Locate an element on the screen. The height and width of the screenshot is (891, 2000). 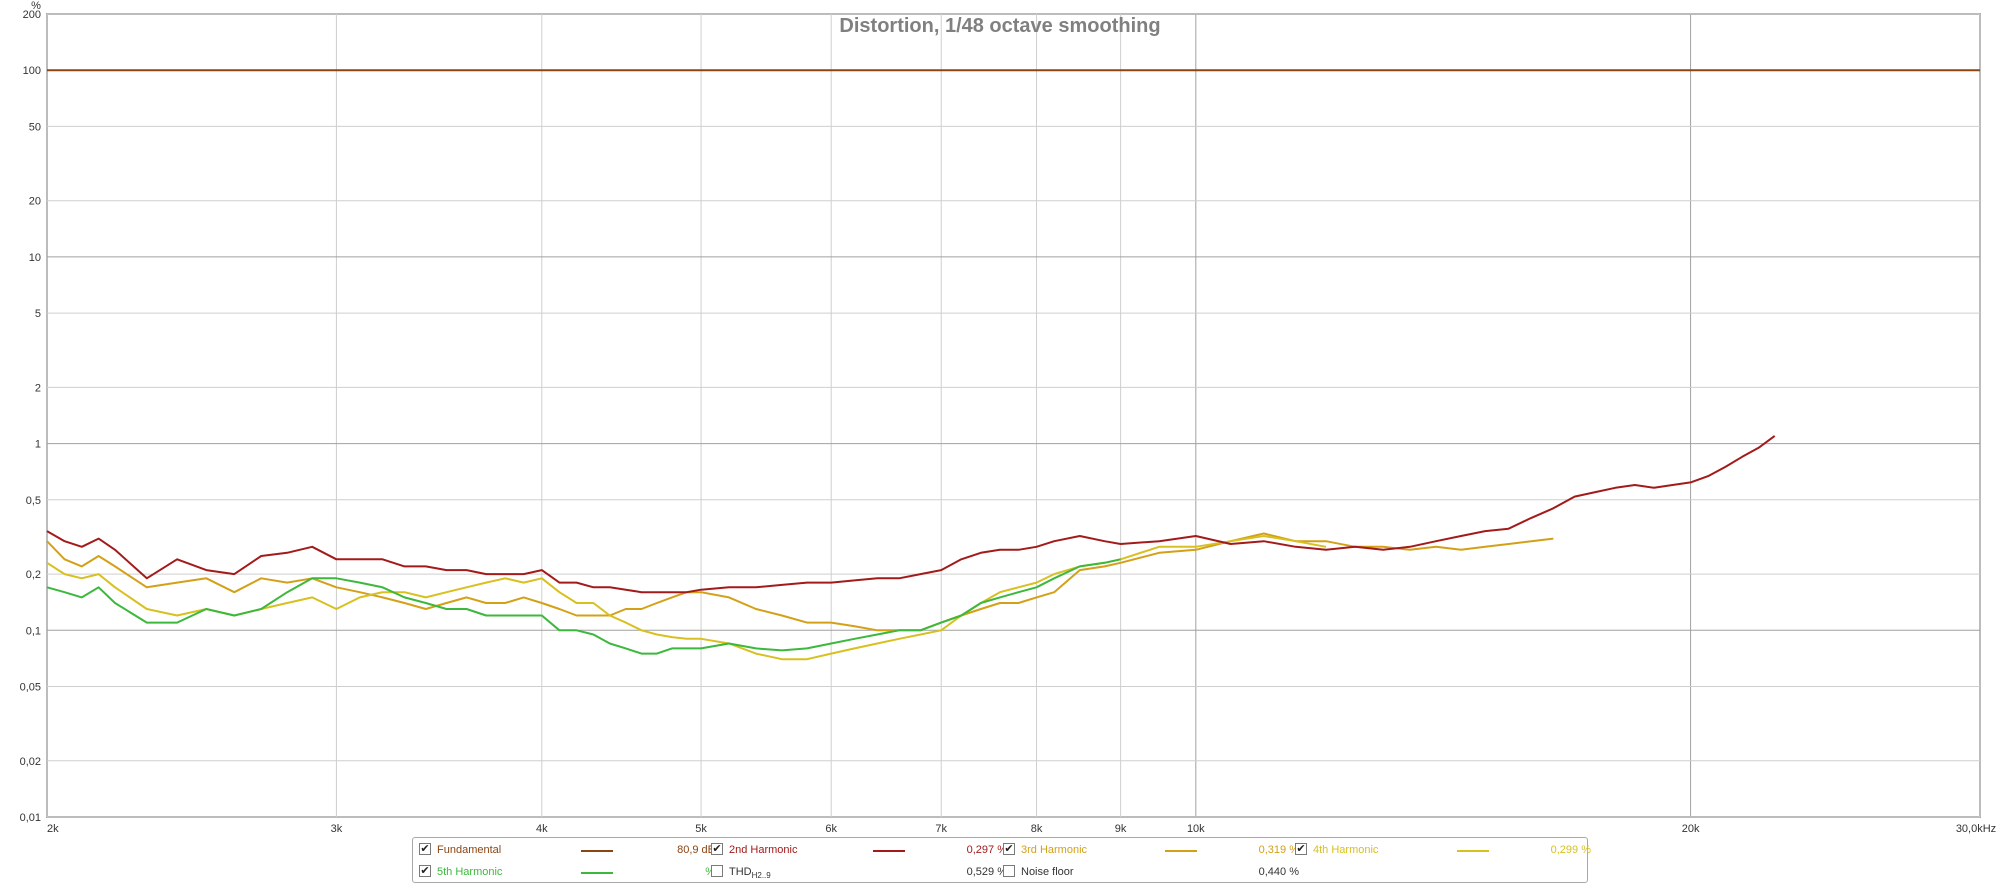
noise-floor-value: 0,440 % is located at coordinates (1278, 872).